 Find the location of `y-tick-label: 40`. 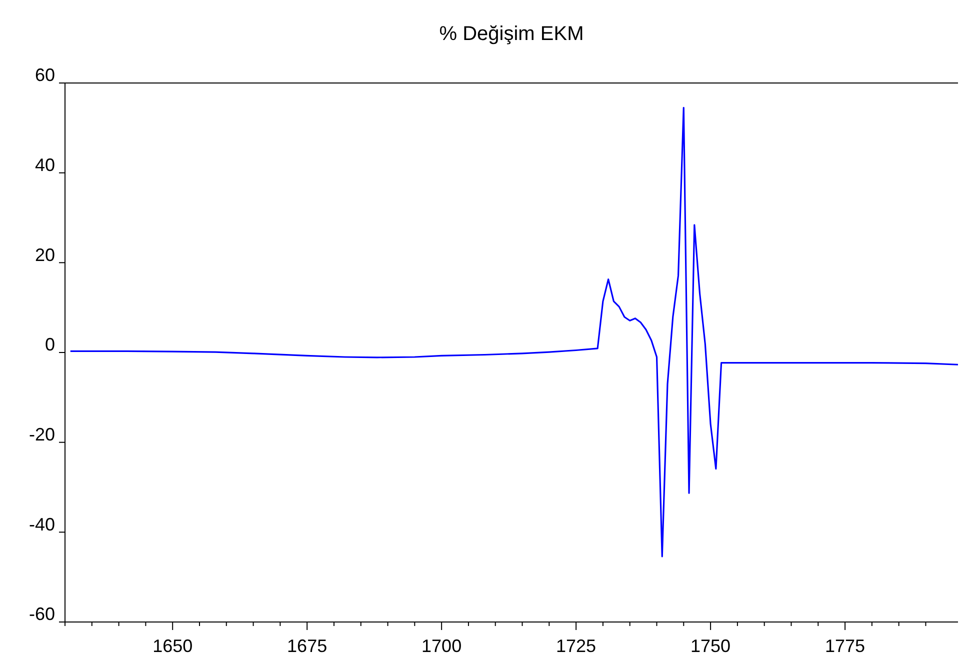

y-tick-label: 40 is located at coordinates (44, 165).